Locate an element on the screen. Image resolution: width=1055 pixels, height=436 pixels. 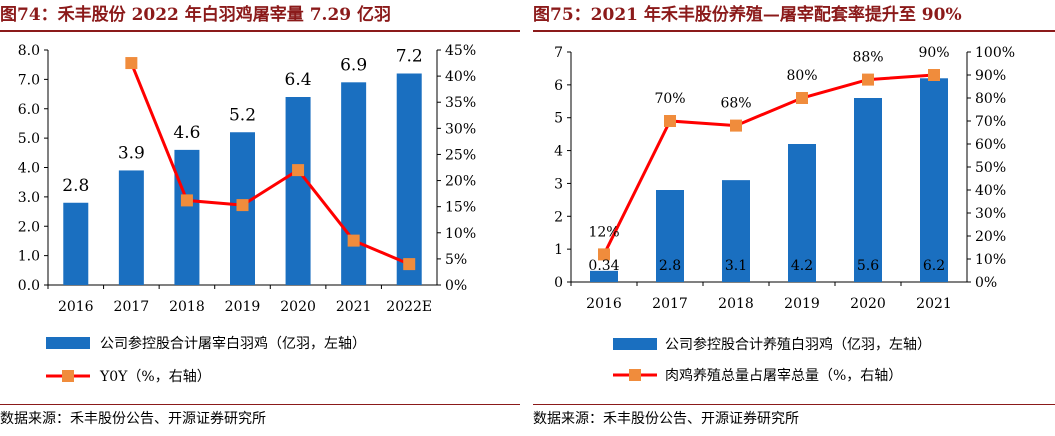
left-tick-label: 6.0 is located at coordinates (29, 110).